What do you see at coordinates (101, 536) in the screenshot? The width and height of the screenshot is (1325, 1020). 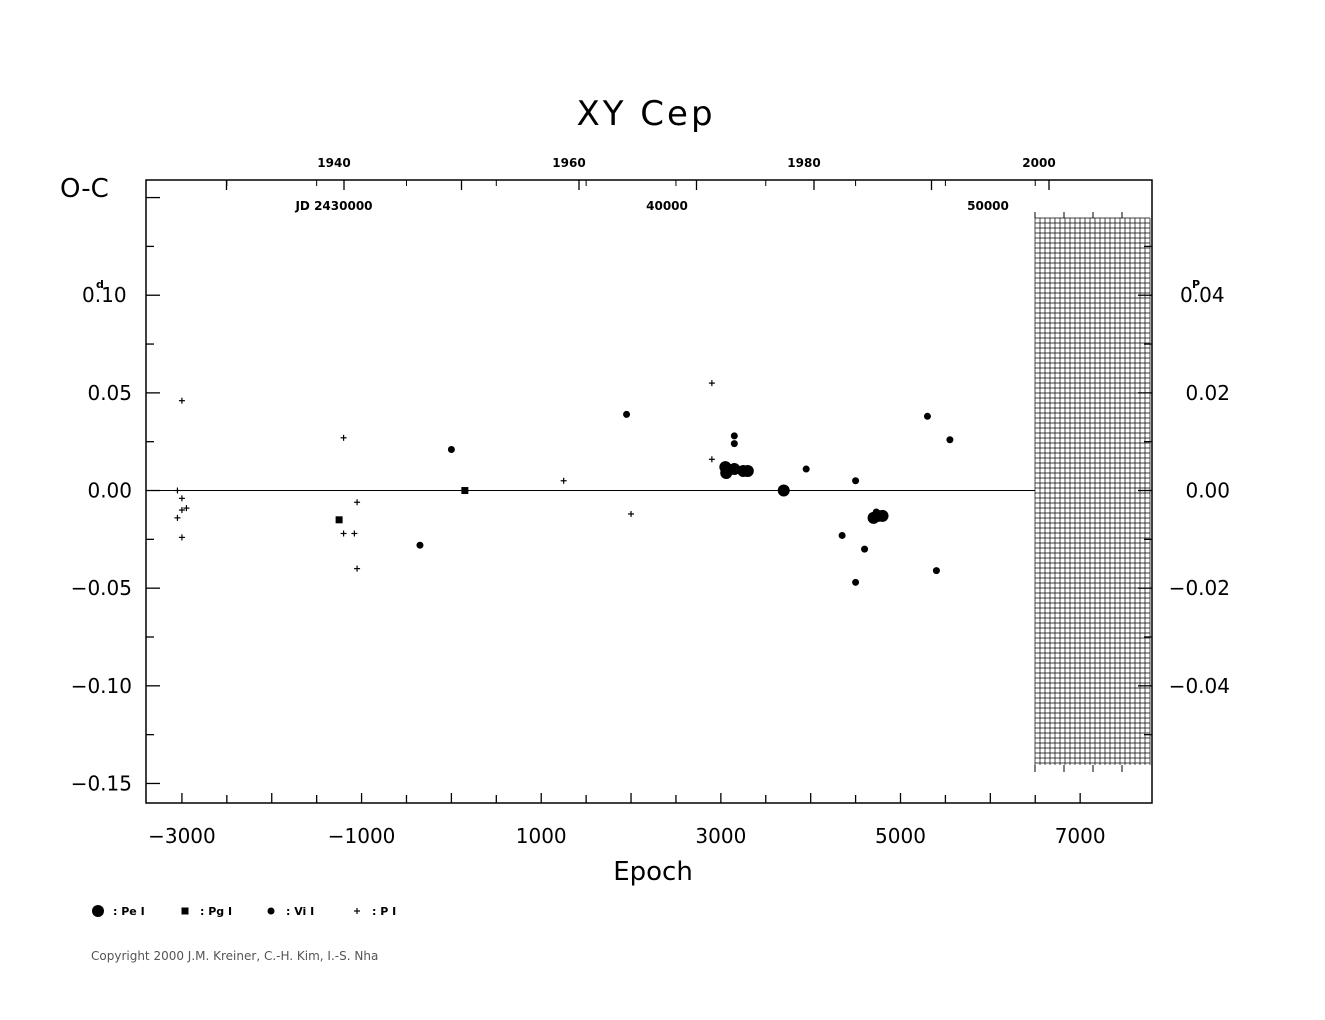 I see `y-tick-labels: 0.10d 0.05 0.00 −0.05 −0.10 −0.15` at bounding box center [101, 536].